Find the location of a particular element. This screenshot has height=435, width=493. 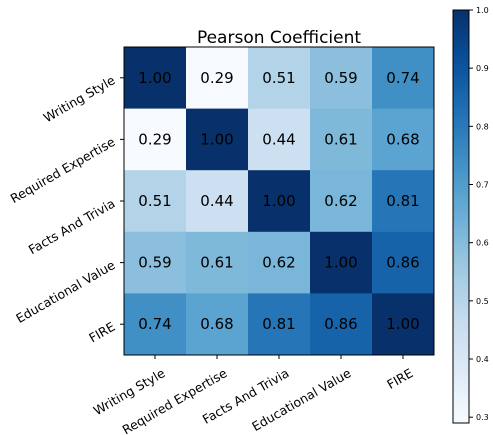

x-tick-label: FIRE is located at coordinates (399, 378).